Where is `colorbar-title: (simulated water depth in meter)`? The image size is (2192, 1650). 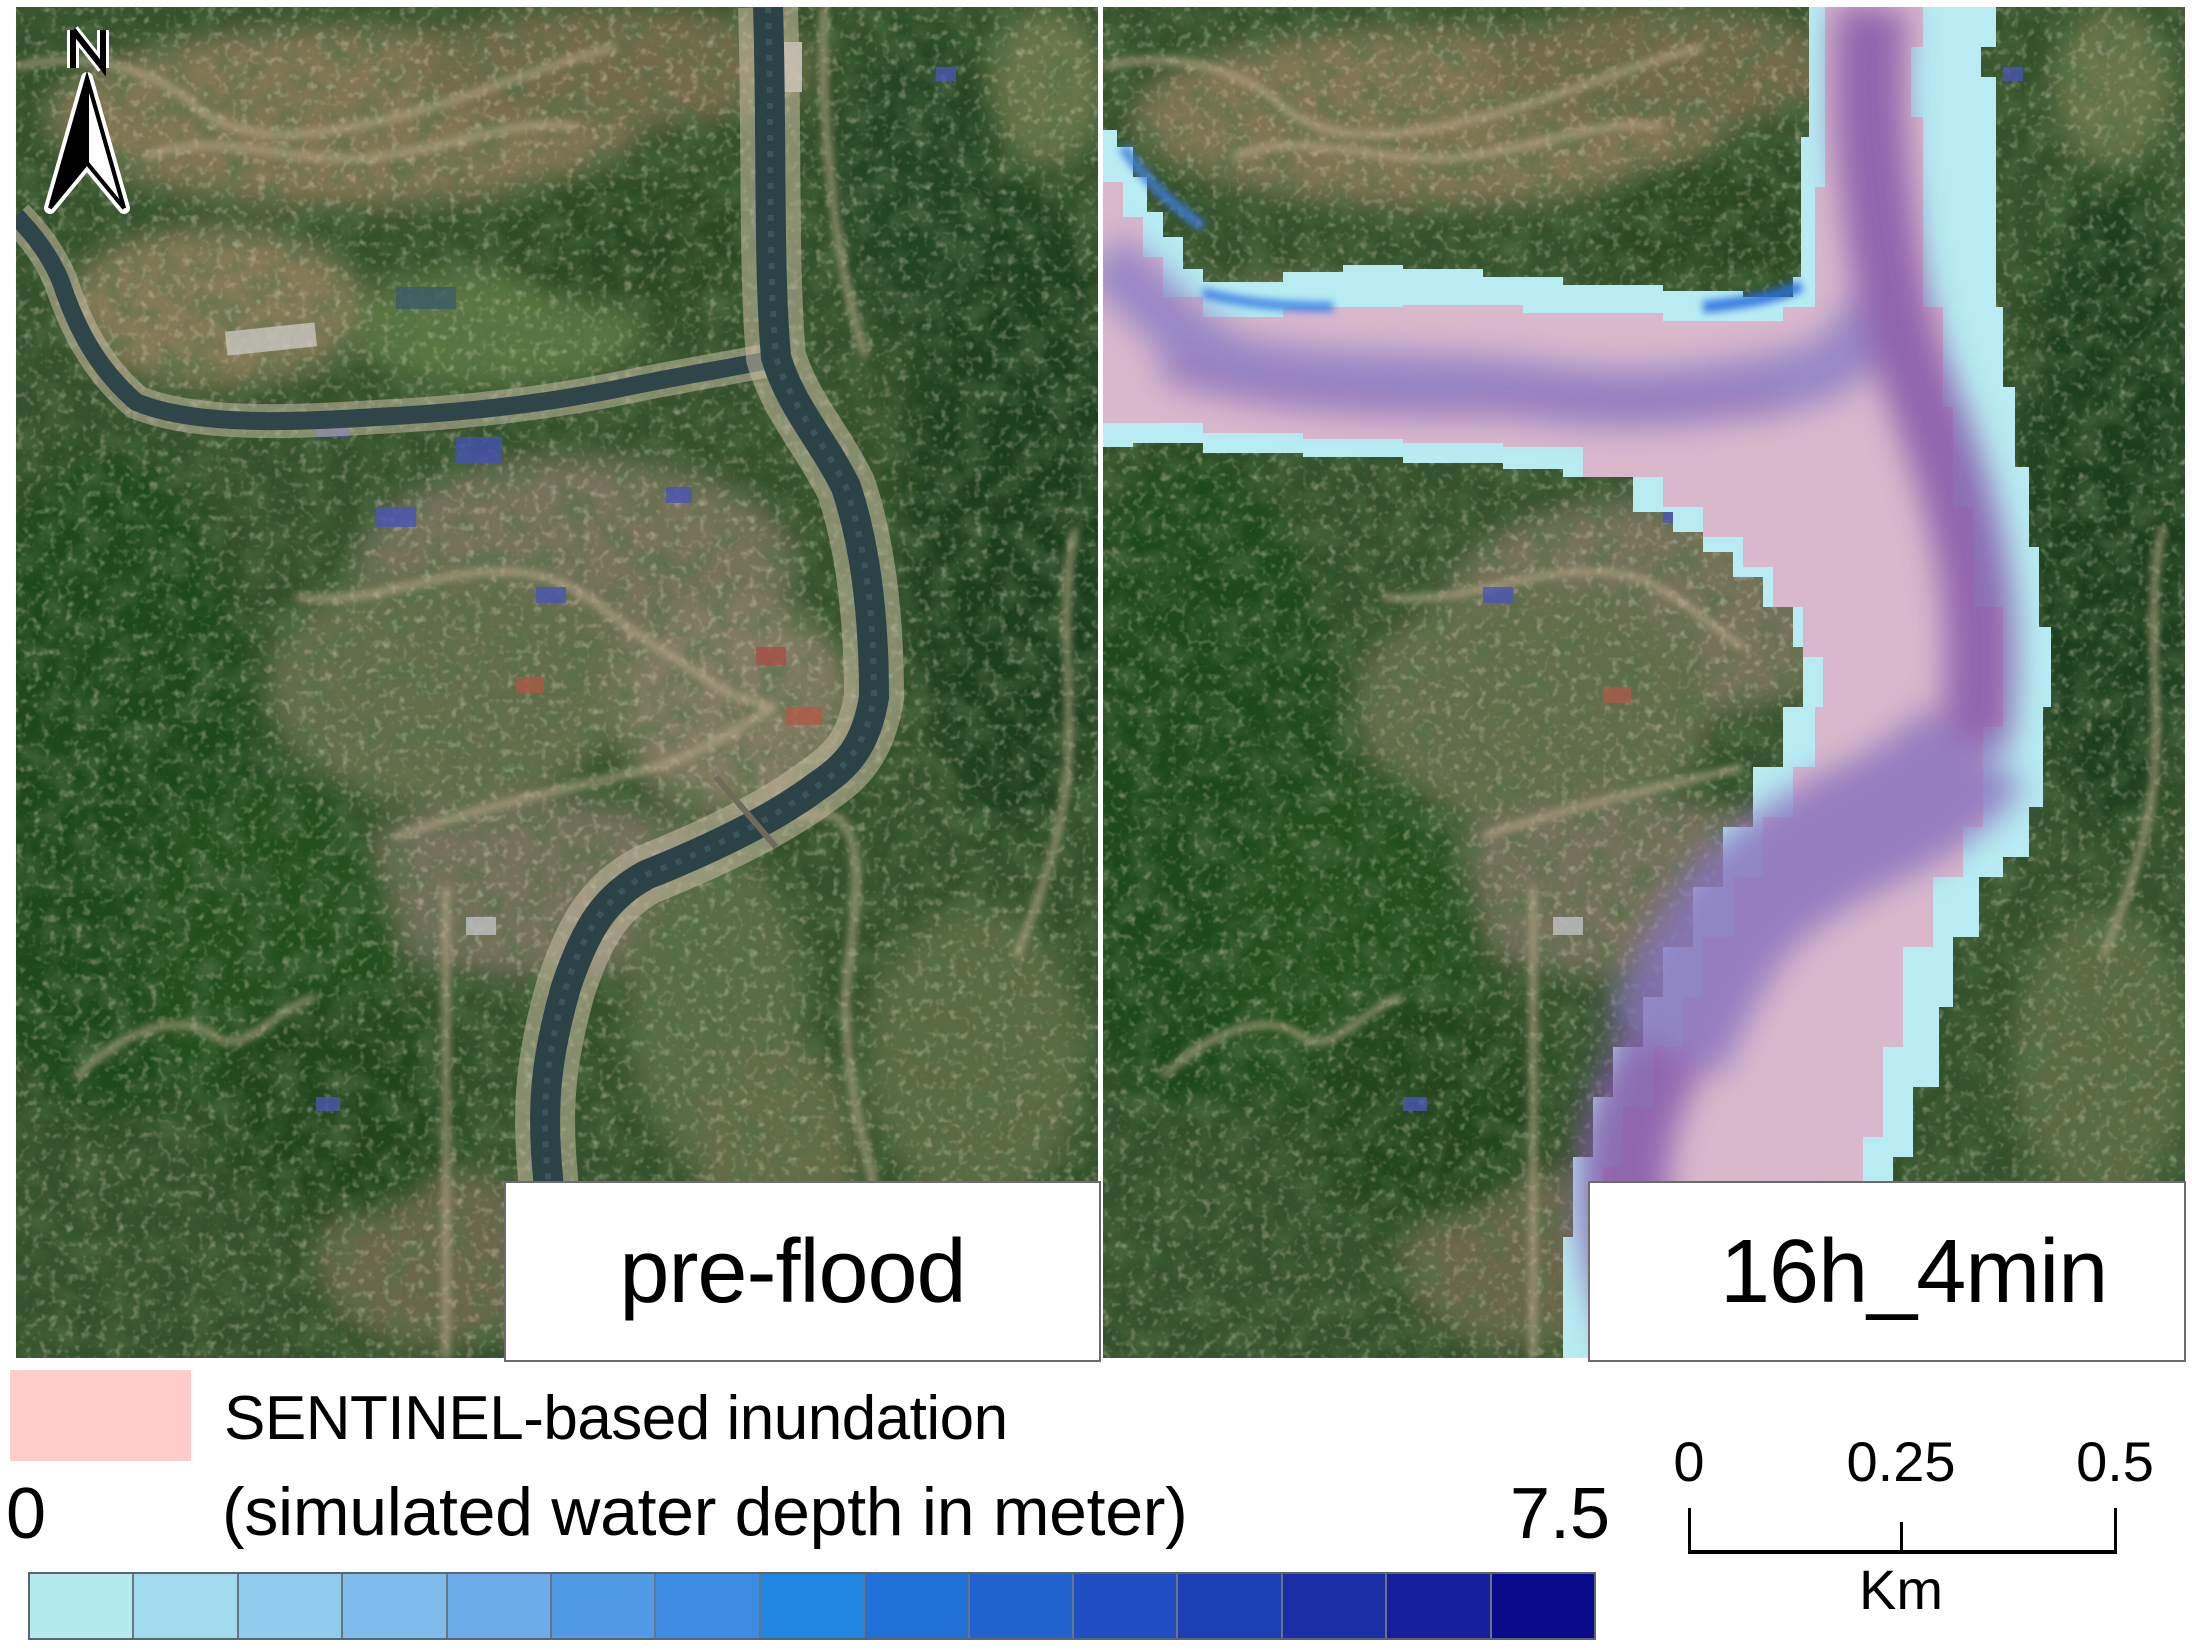 colorbar-title: (simulated water depth in meter) is located at coordinates (705, 1512).